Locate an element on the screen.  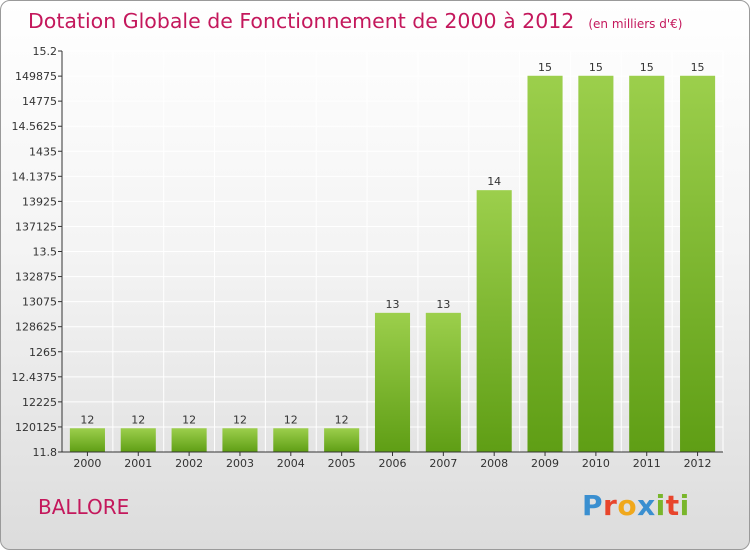
x-tick-label: 2004 is located at coordinates (291, 463).